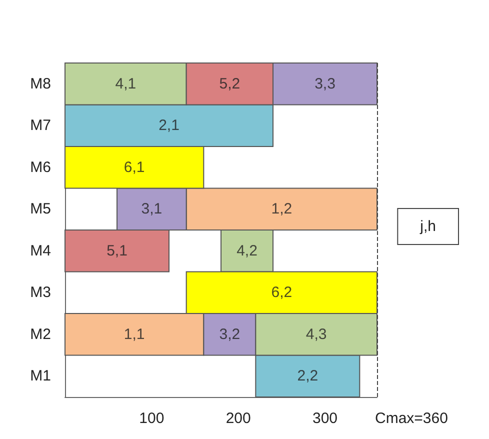 The image size is (489, 439). I want to click on annotation: 3,2, so click(229, 334).